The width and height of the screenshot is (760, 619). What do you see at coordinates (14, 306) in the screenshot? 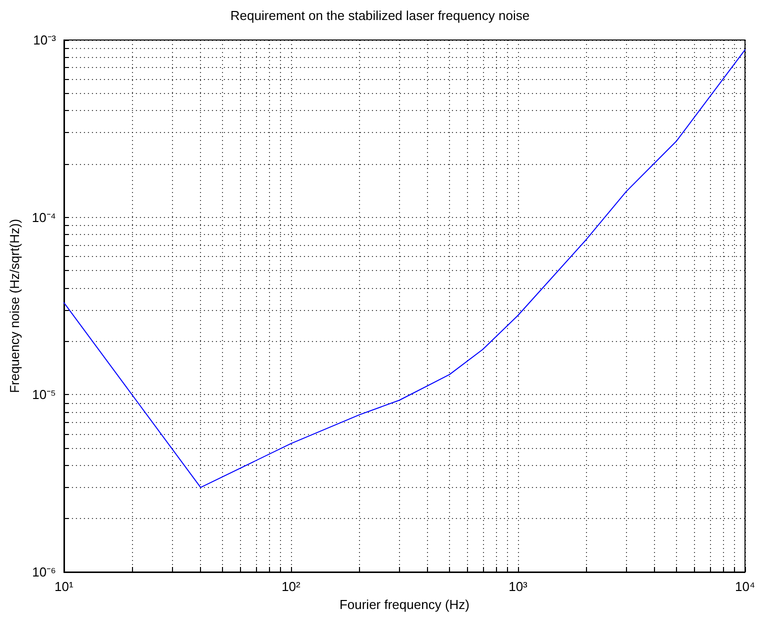
I see `y-axis-title: Frequency noise (Hz/sqrt(Hz))` at bounding box center [14, 306].